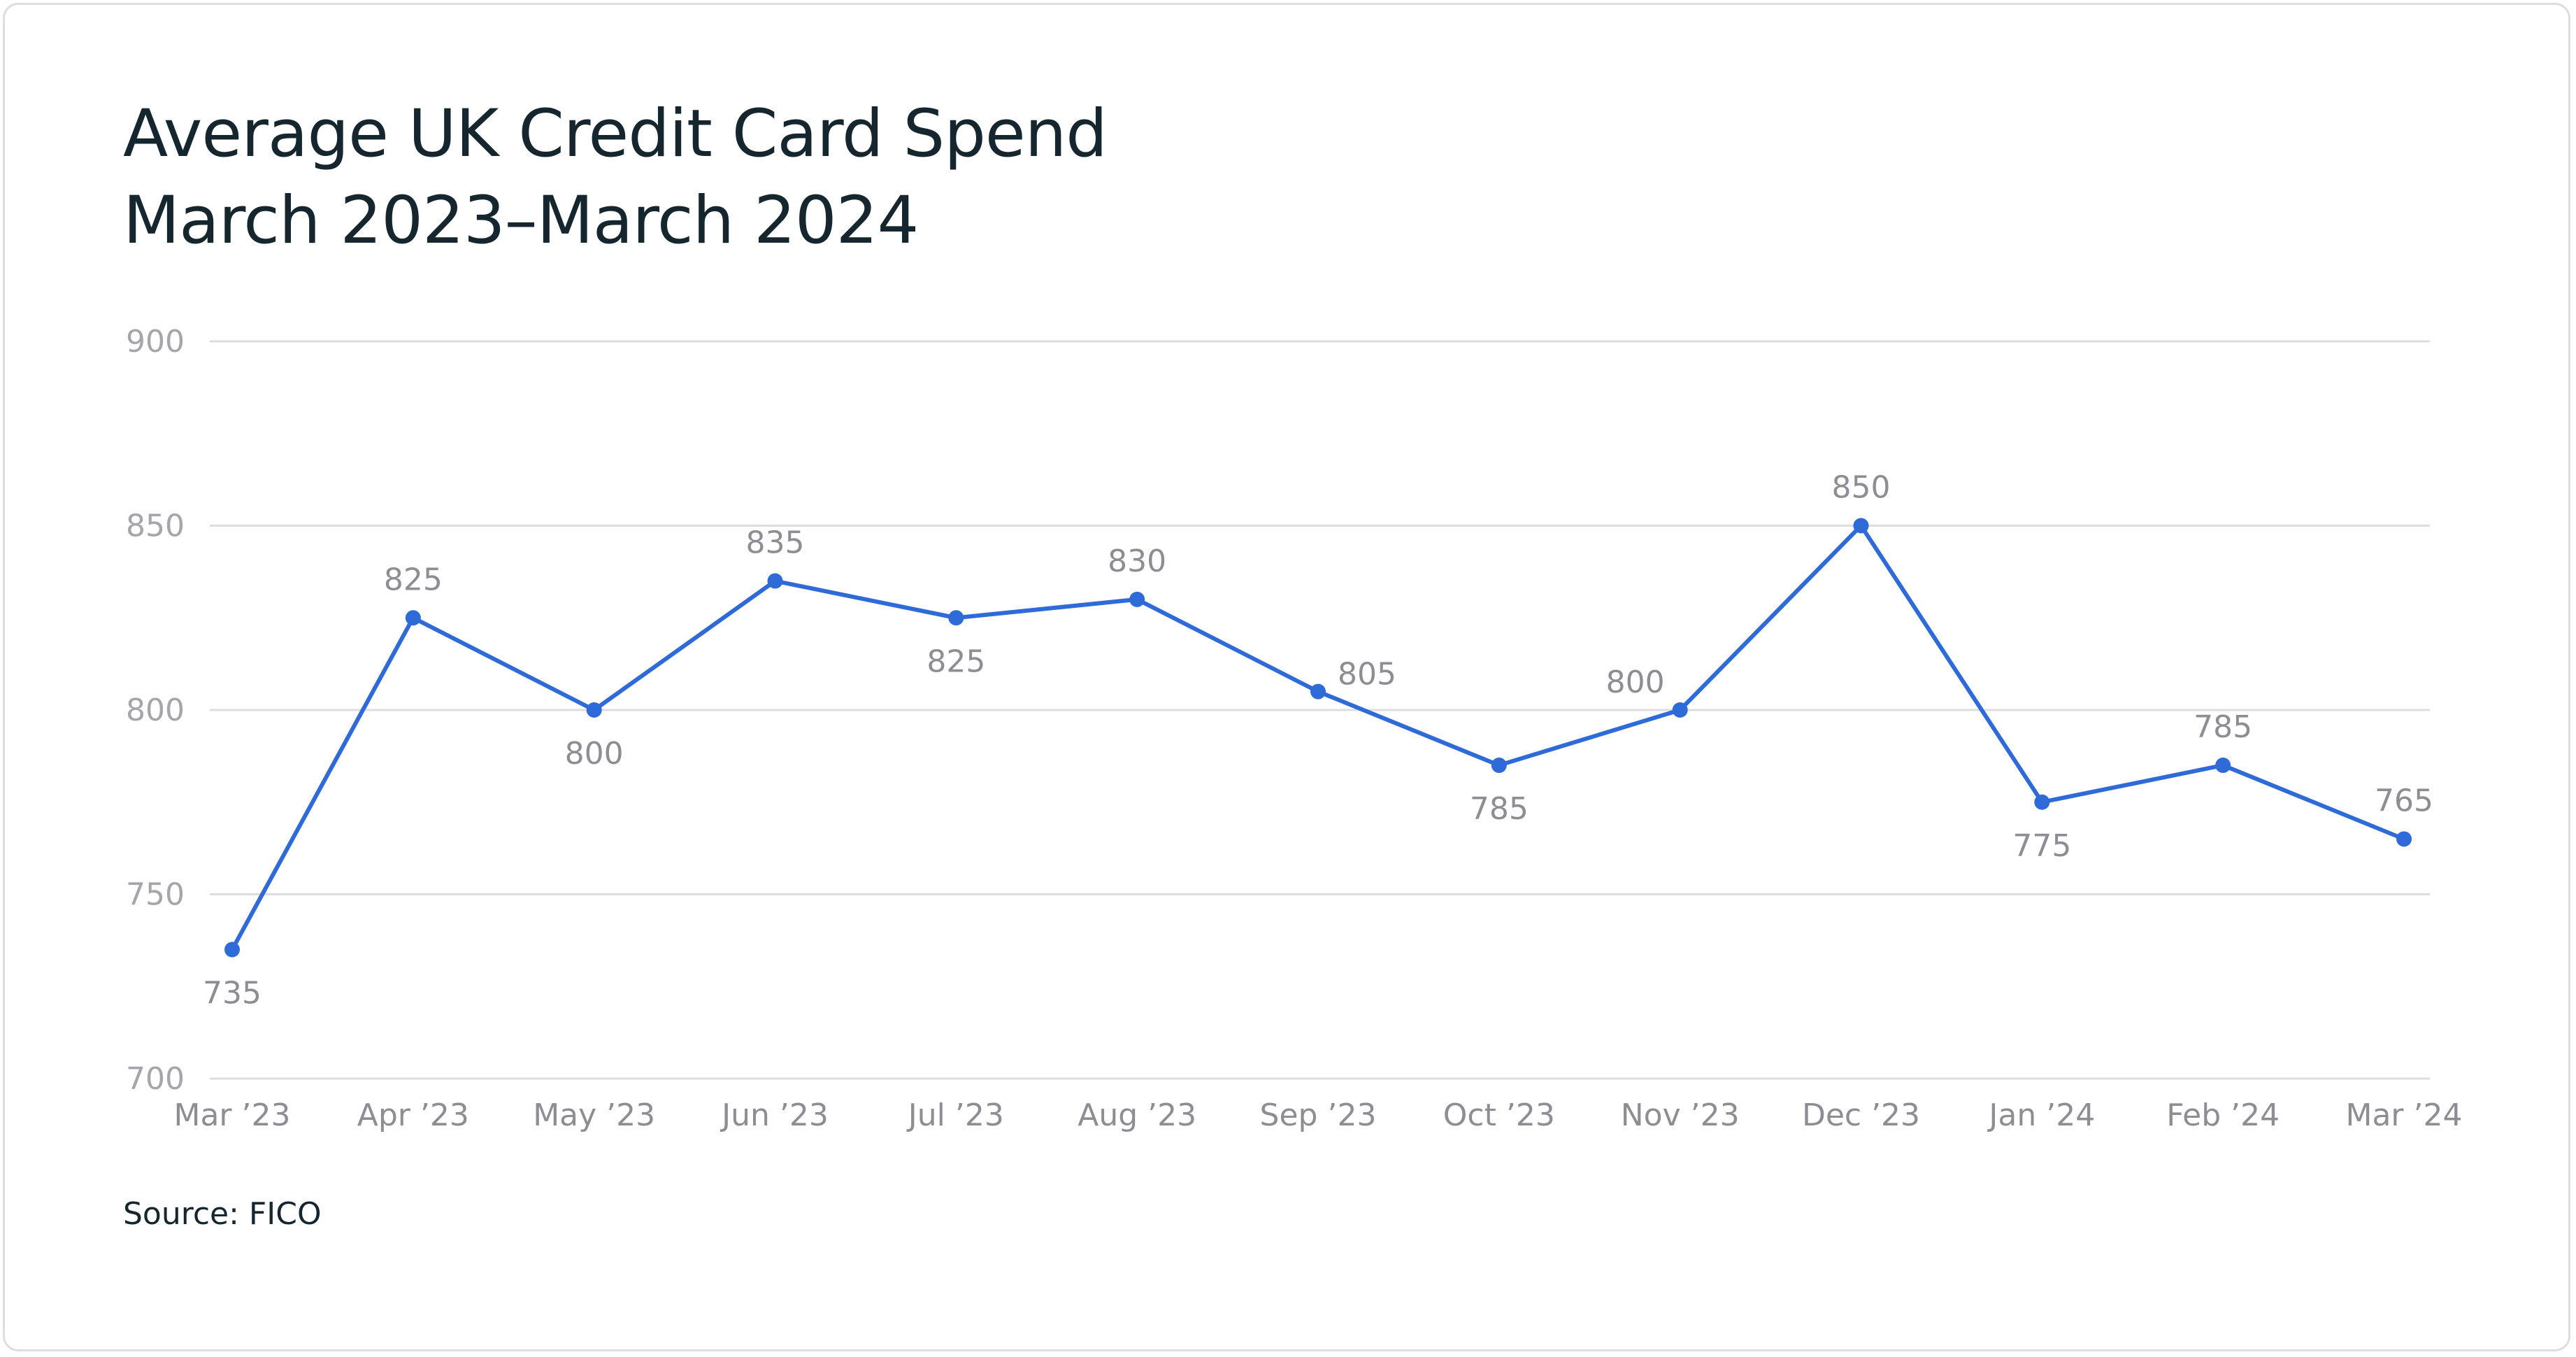 The height and width of the screenshot is (1357, 2576). Describe the element at coordinates (2404, 1115) in the screenshot. I see `x-tick-label: Mar ’24` at that location.